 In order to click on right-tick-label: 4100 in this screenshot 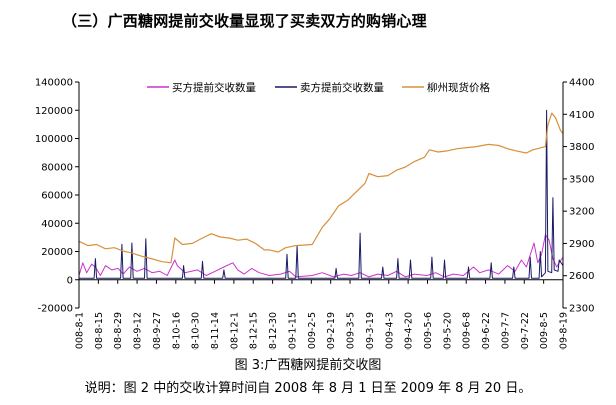, I will do `click(581, 115)`.